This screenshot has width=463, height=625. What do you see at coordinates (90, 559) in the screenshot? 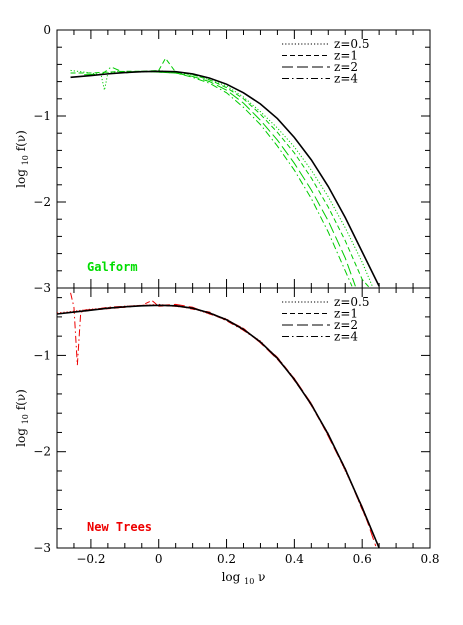
I see `x-tick-label: −0.2` at bounding box center [90, 559].